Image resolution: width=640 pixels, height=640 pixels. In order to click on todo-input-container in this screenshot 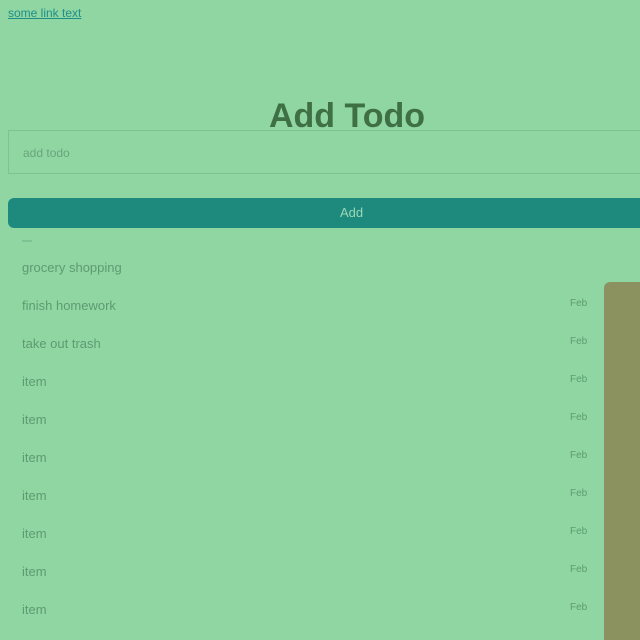, I will do `click(324, 152)`.